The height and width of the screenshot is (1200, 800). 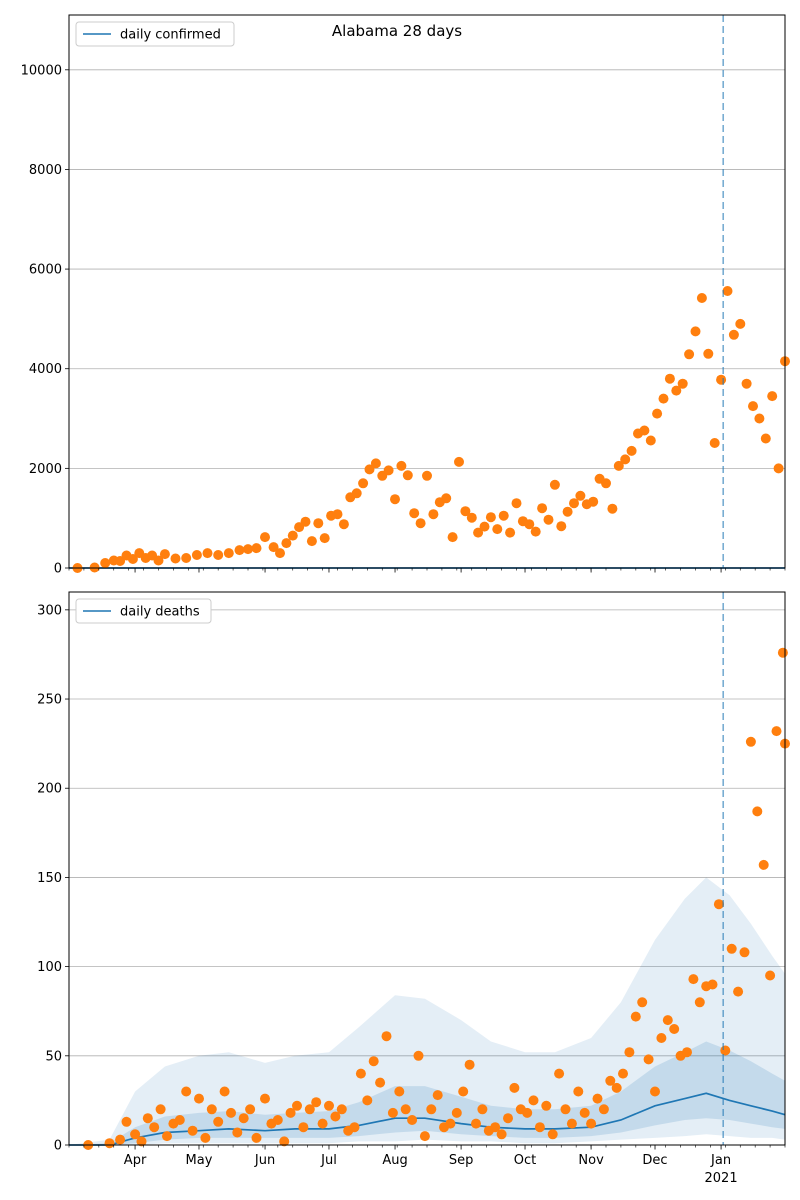 What do you see at coordinates (427, 1165) in the screenshot?
I see `deaths-x-ticks: Apr May Jun Jul Aug Sep Oct Nov Dec Jan 2021` at bounding box center [427, 1165].